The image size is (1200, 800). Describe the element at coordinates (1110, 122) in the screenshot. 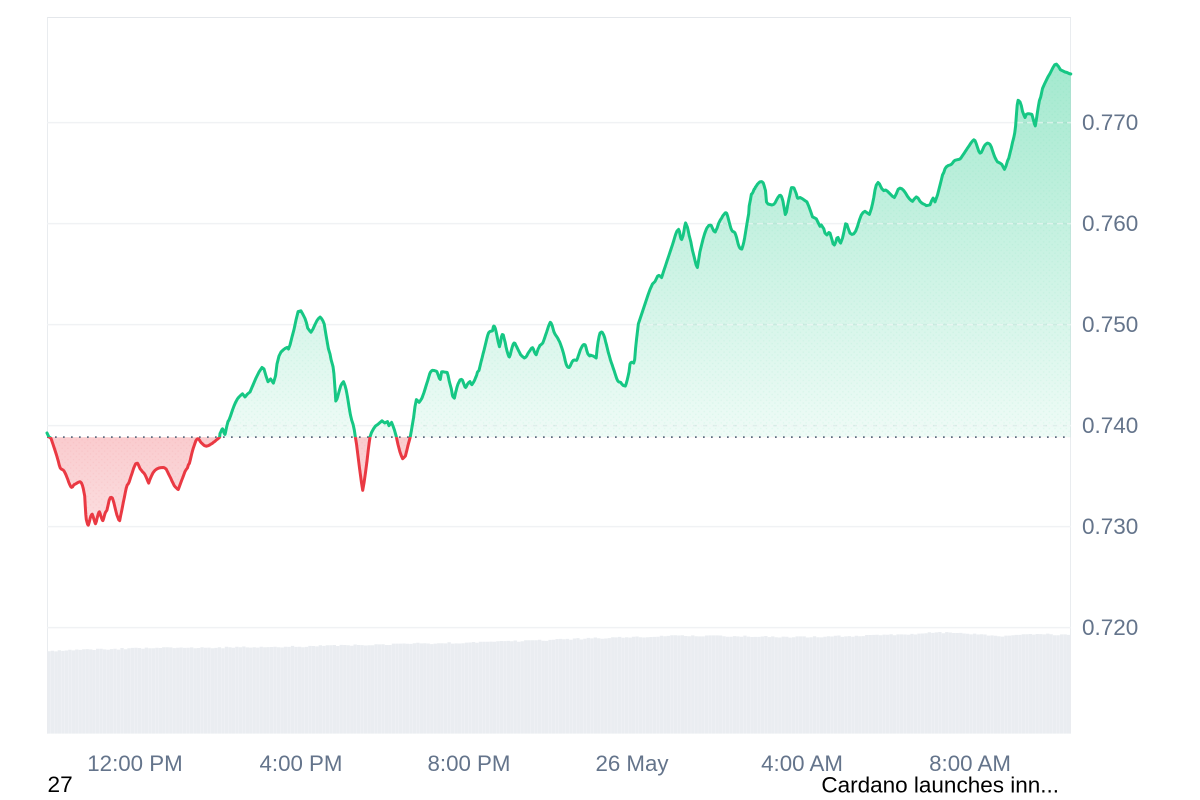

I see `svg-text: 0.770` at that location.